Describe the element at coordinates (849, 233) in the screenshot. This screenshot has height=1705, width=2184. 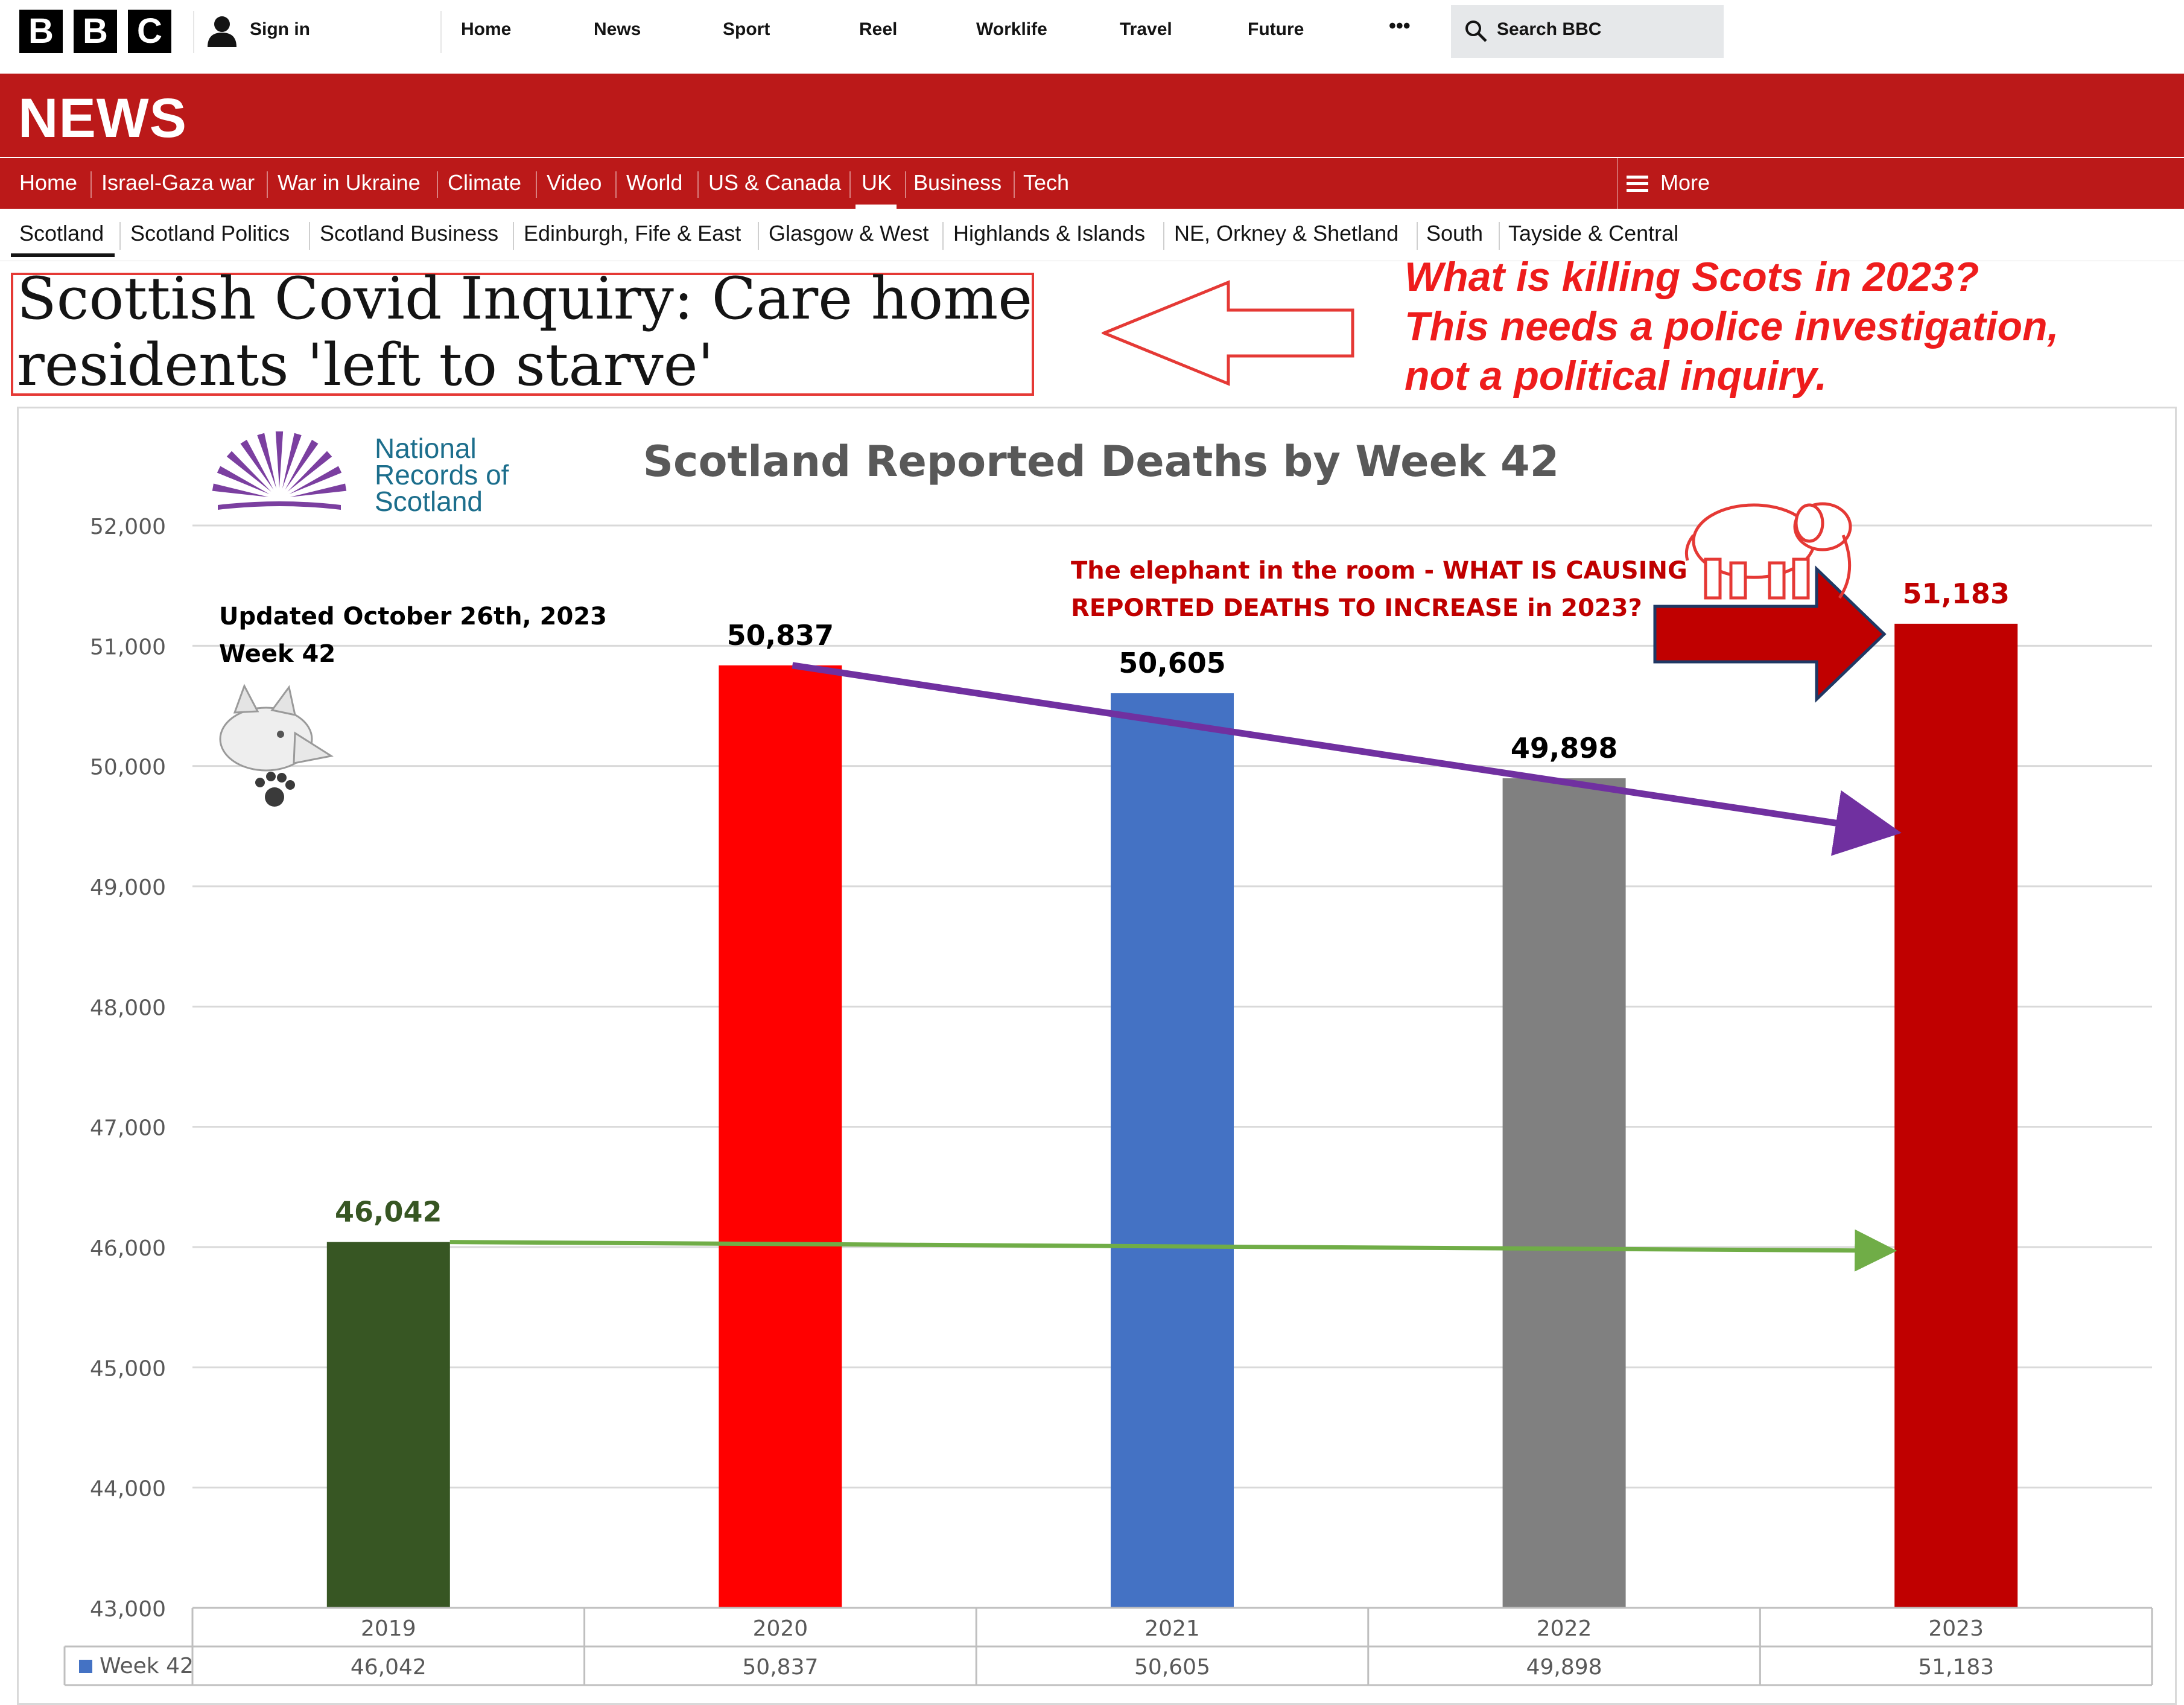
I see `region-nav-glasgow: Glasgow & West` at that location.